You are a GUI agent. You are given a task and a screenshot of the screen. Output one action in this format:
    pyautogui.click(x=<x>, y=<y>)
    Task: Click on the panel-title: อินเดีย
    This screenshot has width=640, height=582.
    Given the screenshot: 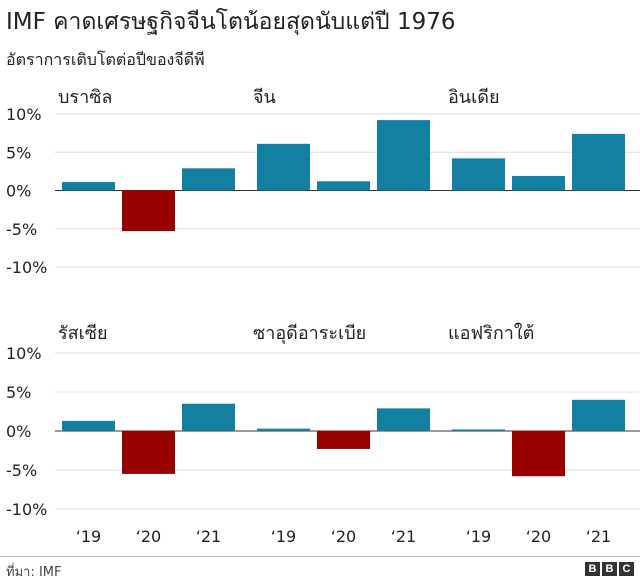 What is the action you would take?
    pyautogui.click(x=474, y=97)
    